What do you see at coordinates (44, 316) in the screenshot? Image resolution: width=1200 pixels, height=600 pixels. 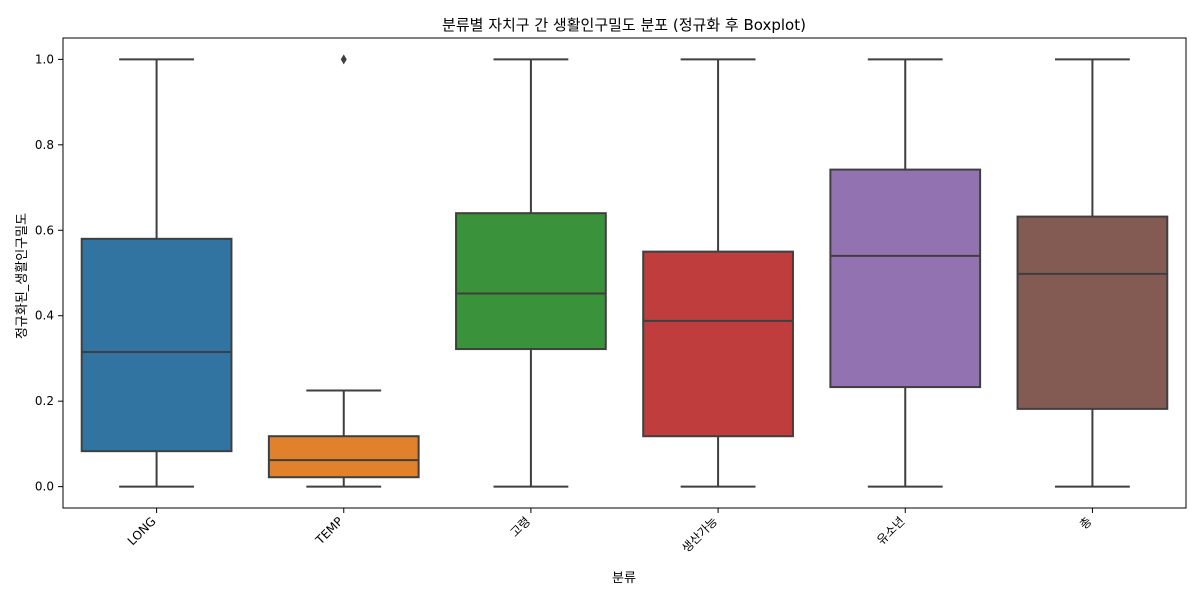 I see `y-tick-label: 0.4` at bounding box center [44, 316].